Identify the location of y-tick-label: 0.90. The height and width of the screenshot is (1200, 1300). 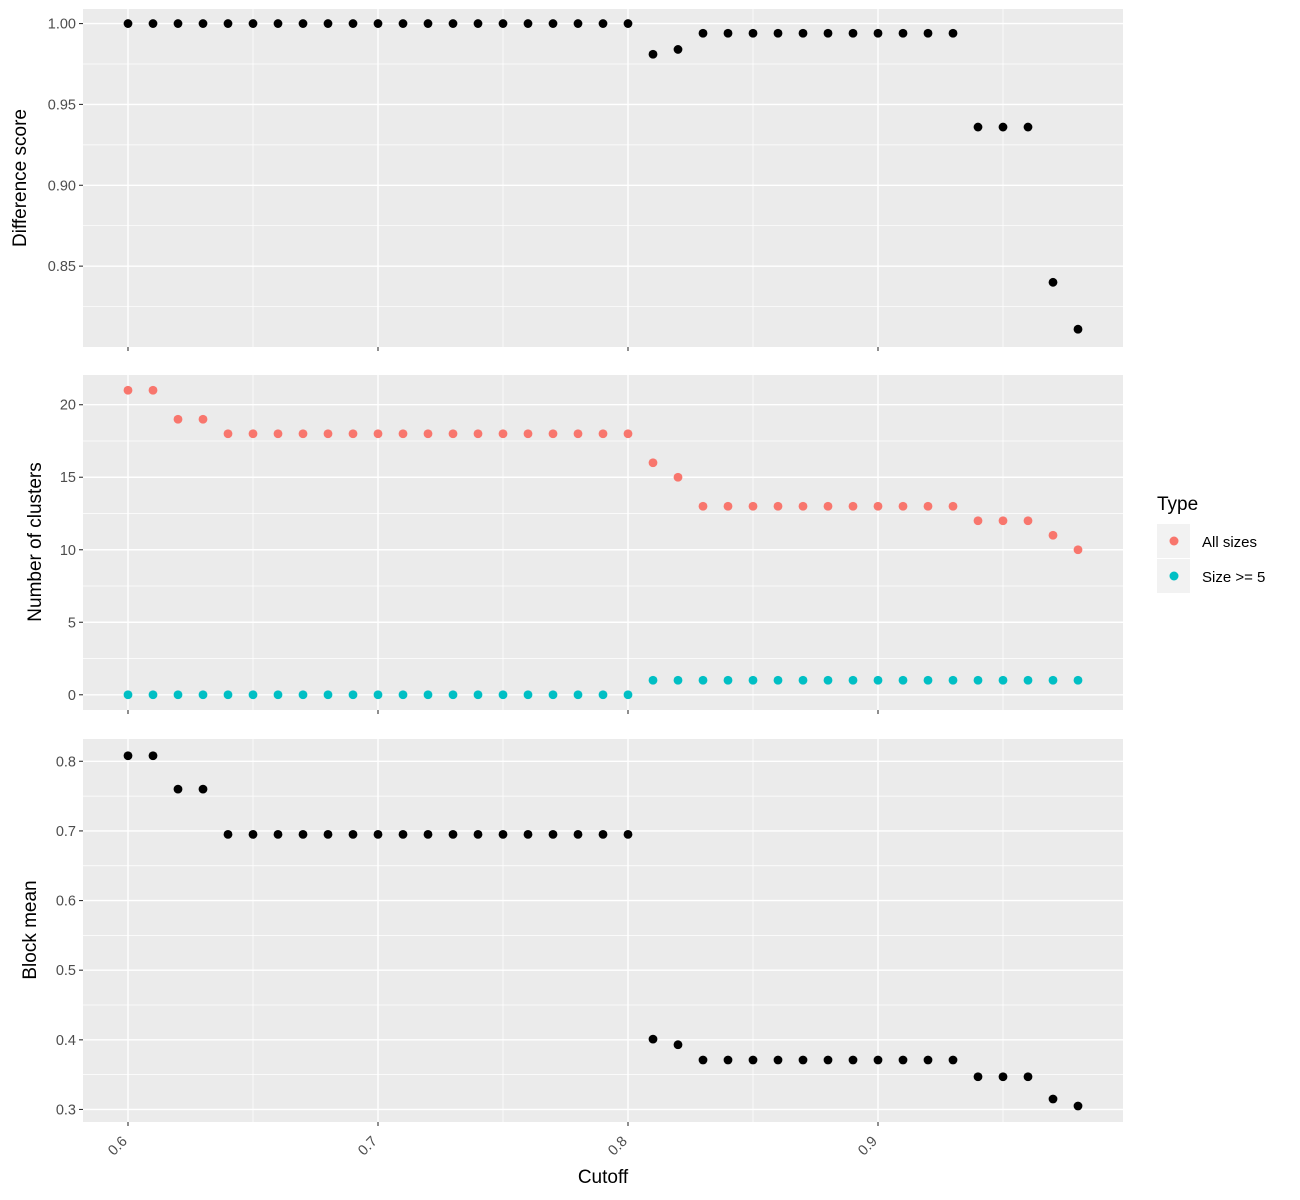
(62, 186).